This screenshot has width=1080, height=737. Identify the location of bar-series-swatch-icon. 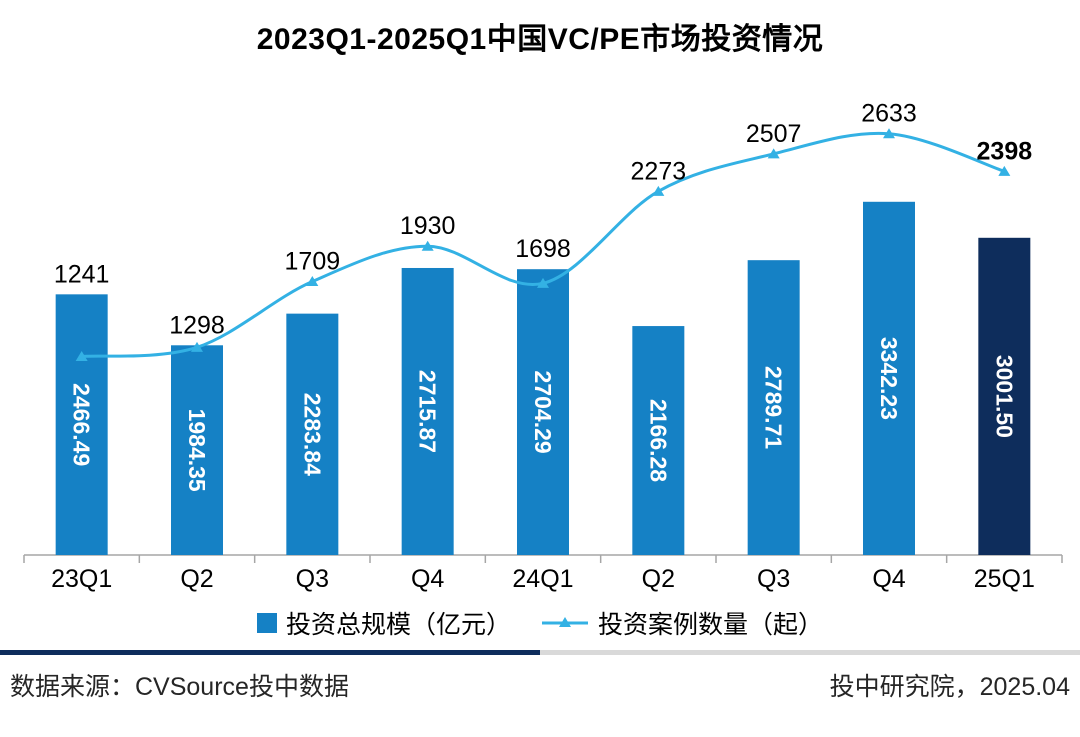
(266, 623).